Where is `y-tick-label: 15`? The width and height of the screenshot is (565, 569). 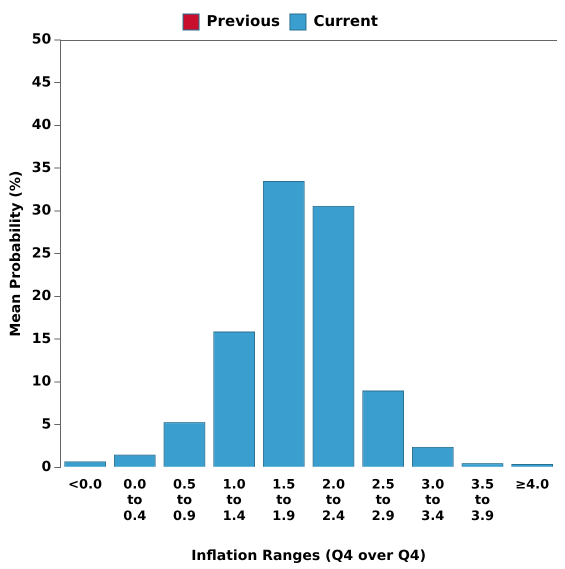
y-tick-label: 15 is located at coordinates (42, 338).